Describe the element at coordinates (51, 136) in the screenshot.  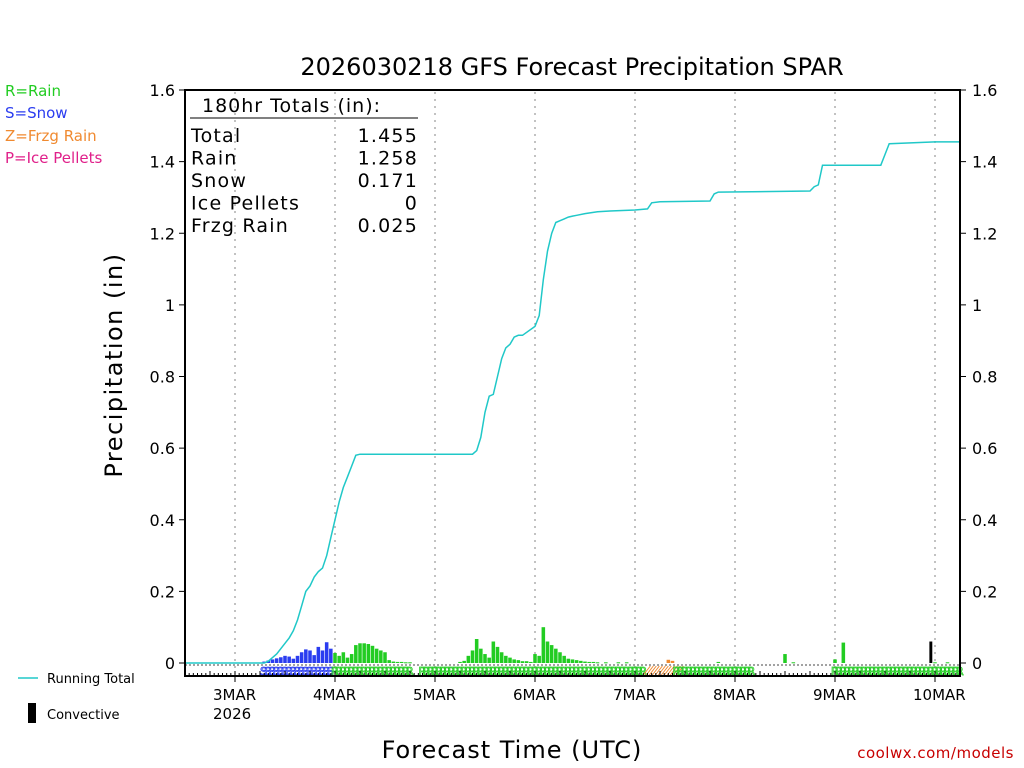
I see `legend-frzg-rain: Z=Frzg Rain` at that location.